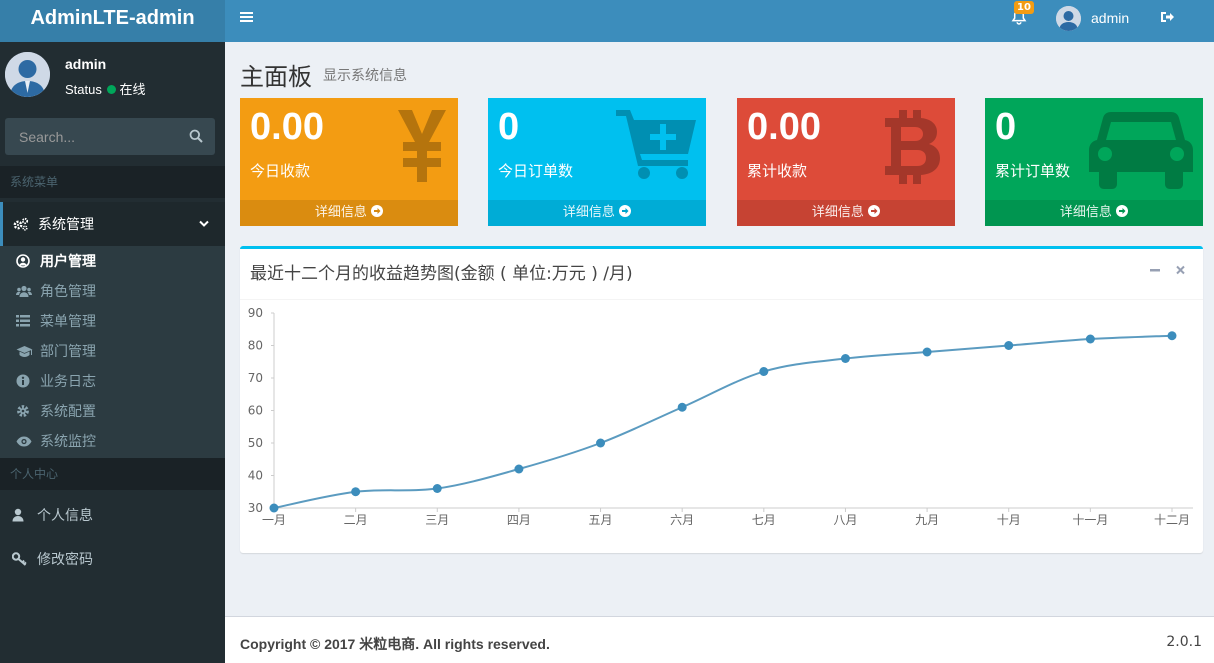 This screenshot has height=663, width=1214. Describe the element at coordinates (112, 73) in the screenshot. I see `sidebar-user-panel: admin Status 在线` at that location.